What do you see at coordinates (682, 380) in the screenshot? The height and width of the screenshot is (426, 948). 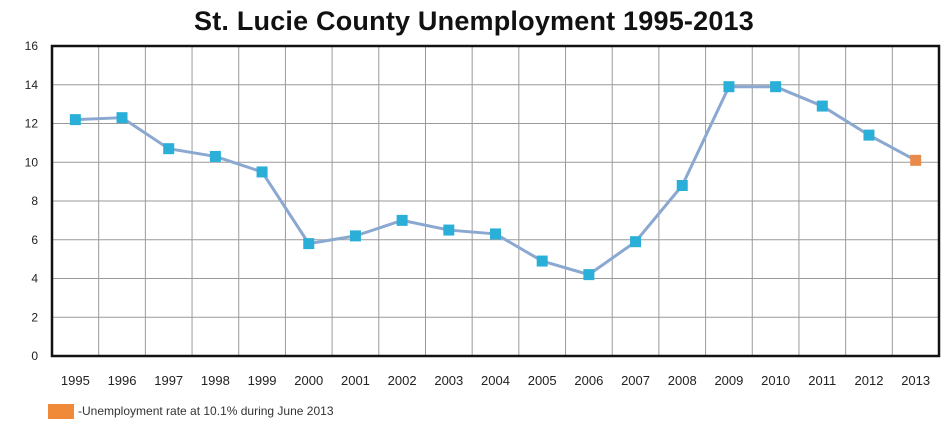 I see `x-tick-label: 2008` at bounding box center [682, 380].